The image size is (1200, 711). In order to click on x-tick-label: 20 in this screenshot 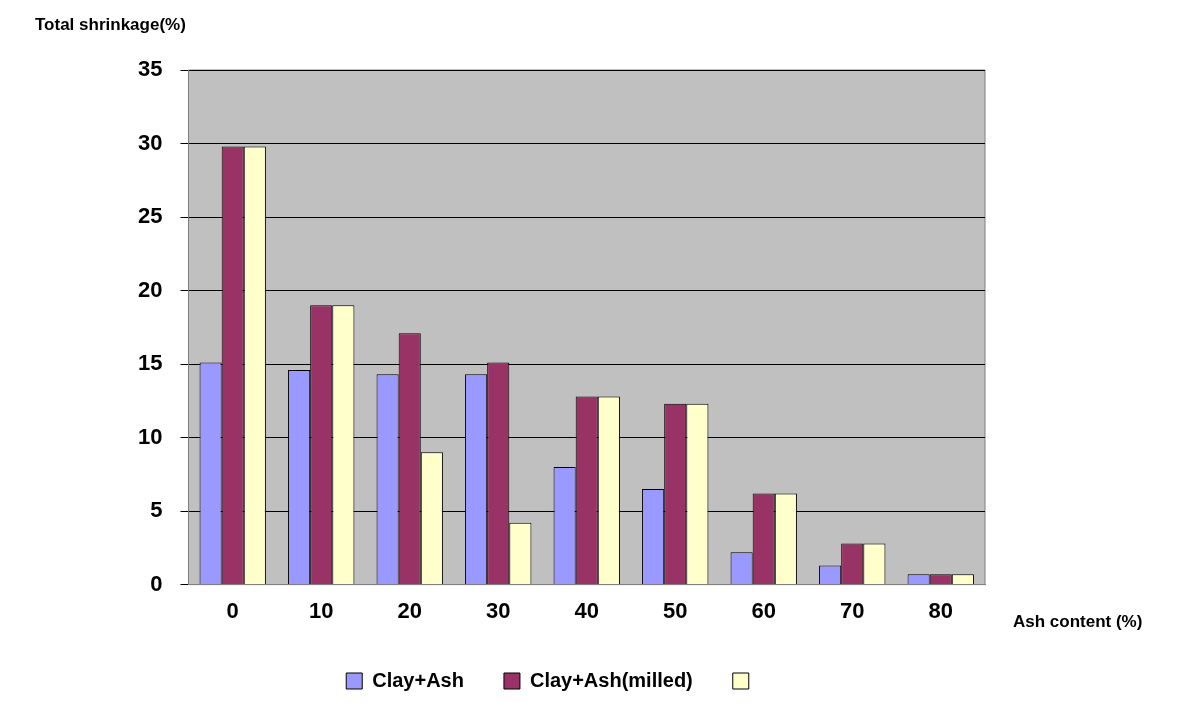, I will do `click(409, 610)`.